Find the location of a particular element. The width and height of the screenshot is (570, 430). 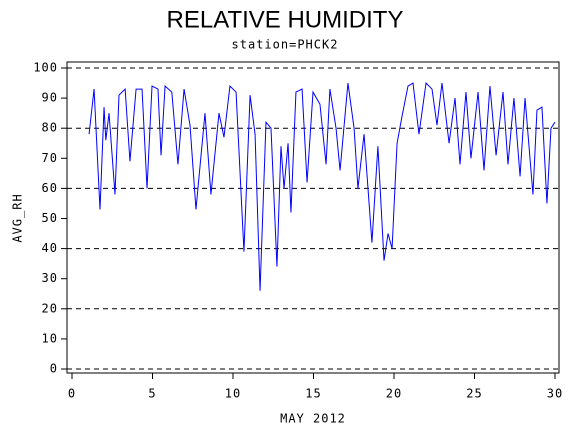

x-tick-label: 5 is located at coordinates (152, 394).